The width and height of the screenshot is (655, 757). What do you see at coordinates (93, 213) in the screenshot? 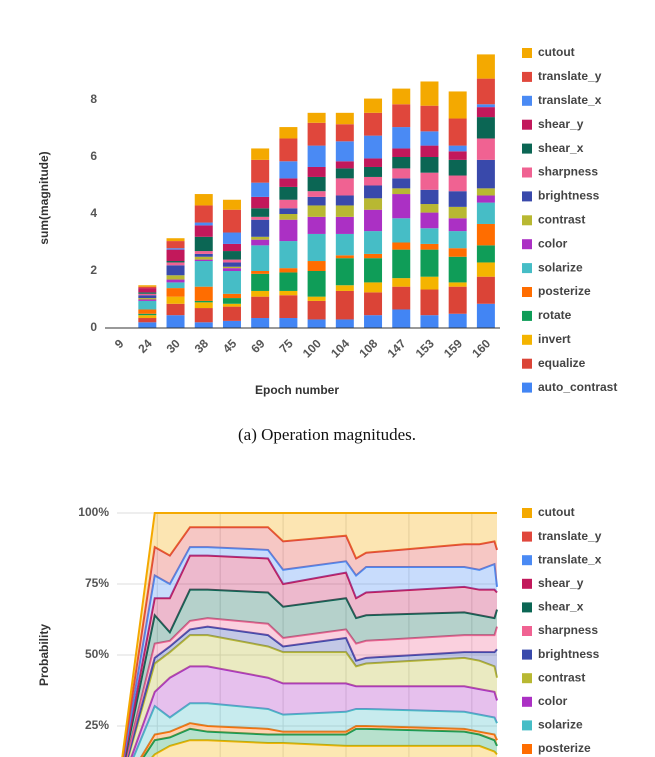
I see `y-tick-label: 4` at bounding box center [93, 213].